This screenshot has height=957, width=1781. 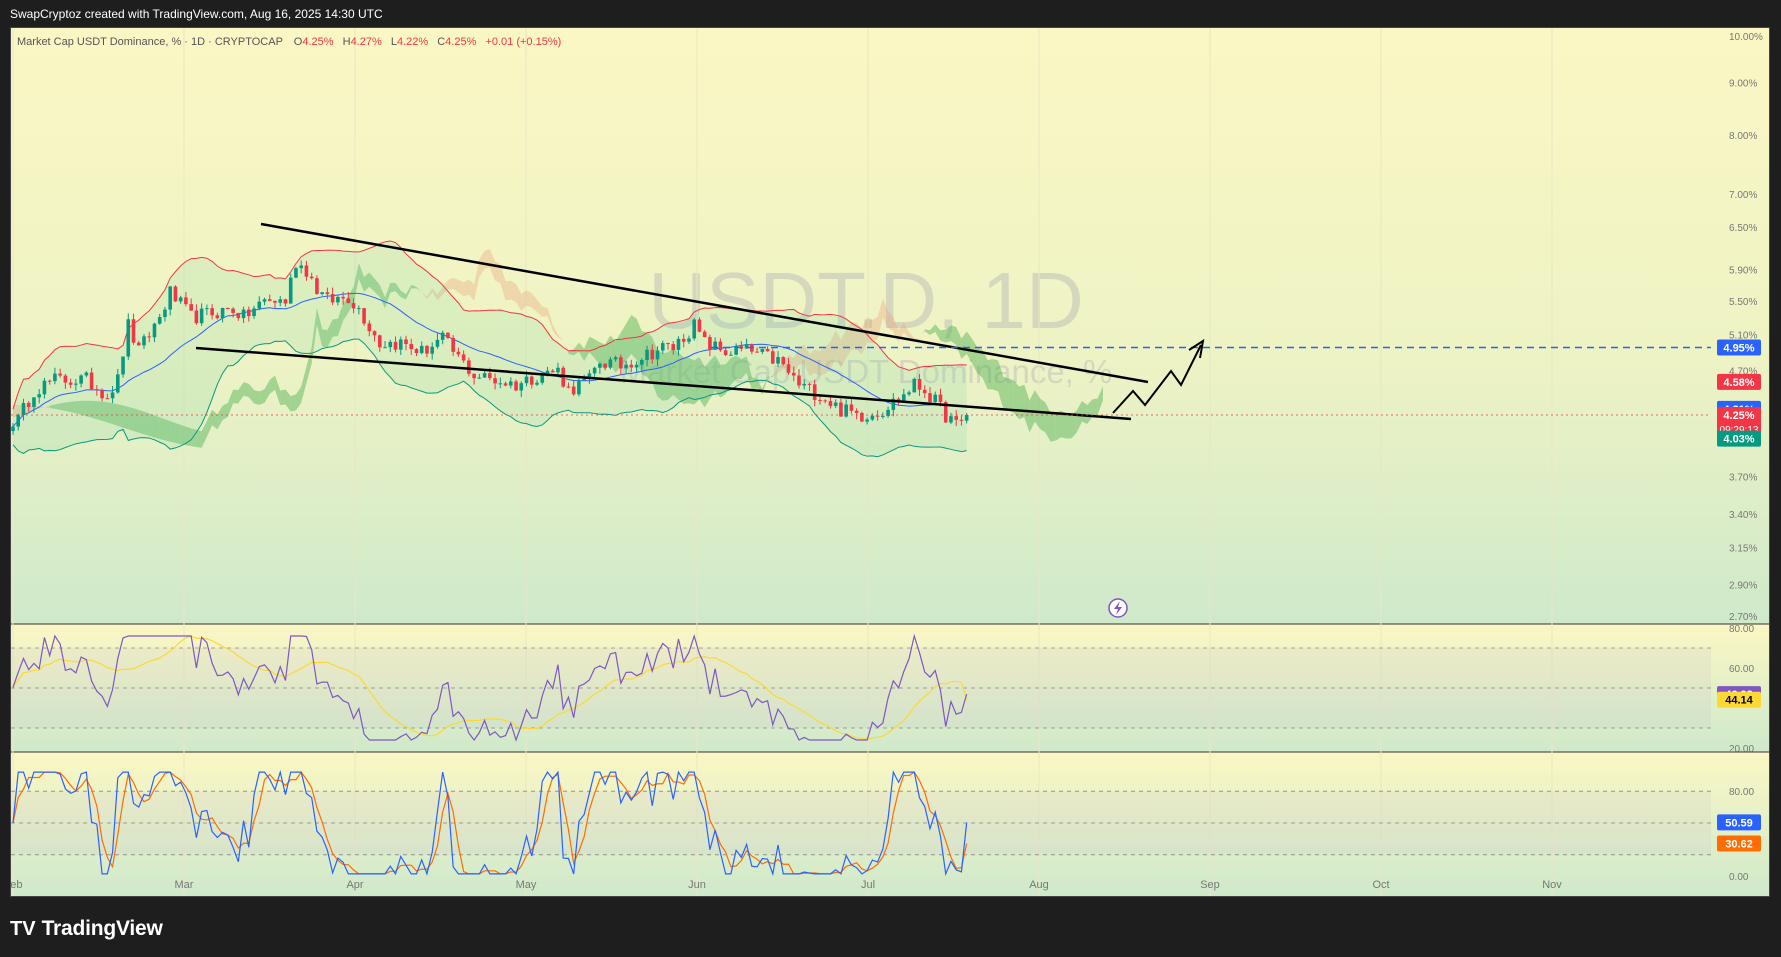 What do you see at coordinates (1743, 271) in the screenshot?
I see `price-axis-label: 5.90%` at bounding box center [1743, 271].